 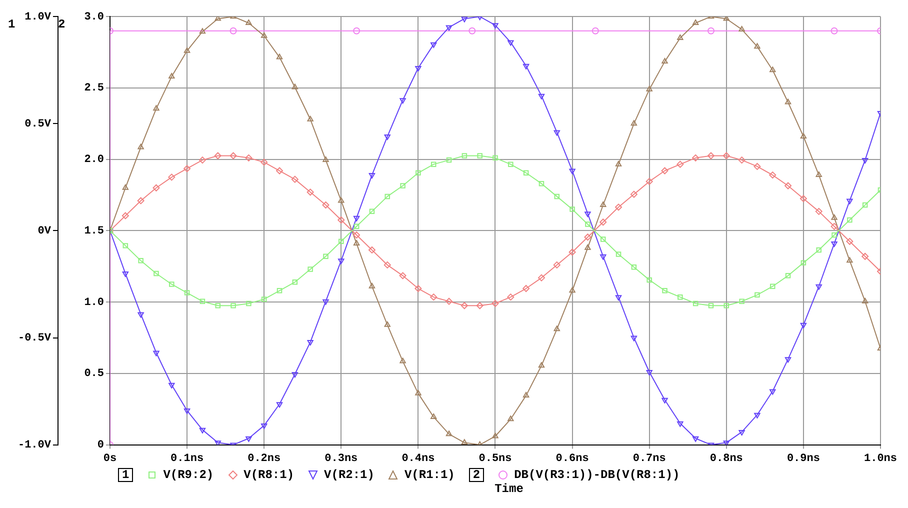 What do you see at coordinates (94, 302) in the screenshot?
I see `y2-tick-label: 1.0` at bounding box center [94, 302].